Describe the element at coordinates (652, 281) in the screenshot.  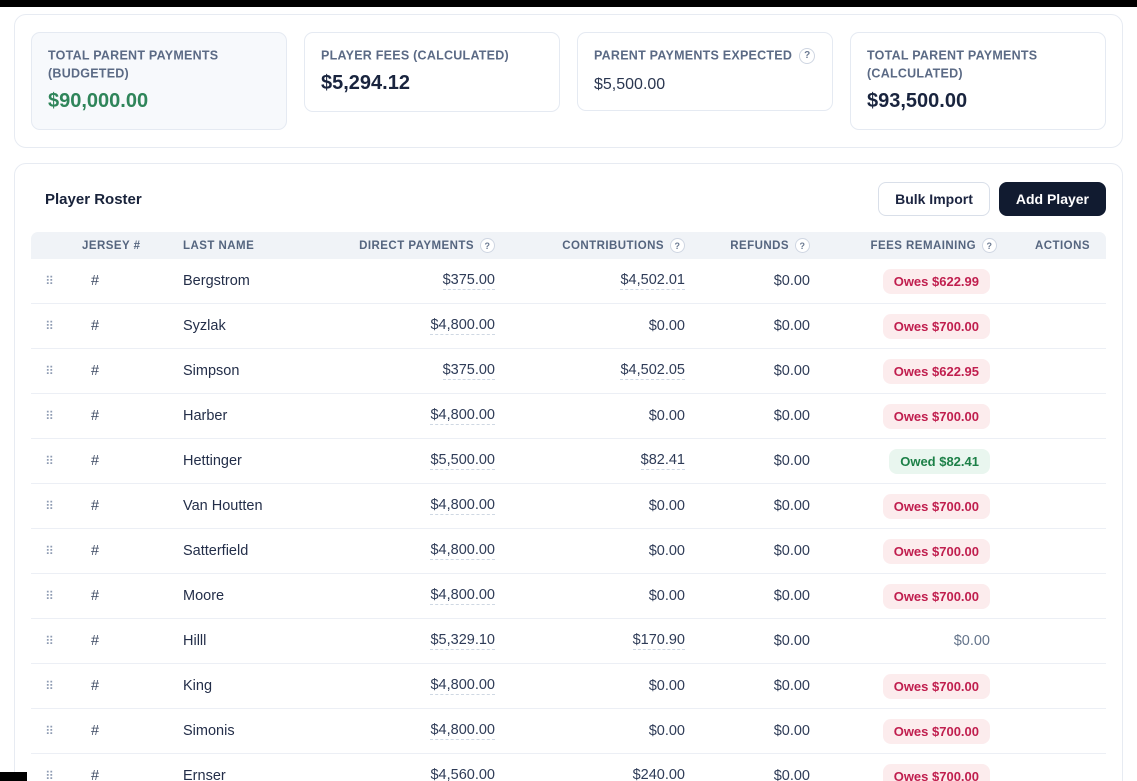
I see `contributions-value: $4,502.01` at that location.